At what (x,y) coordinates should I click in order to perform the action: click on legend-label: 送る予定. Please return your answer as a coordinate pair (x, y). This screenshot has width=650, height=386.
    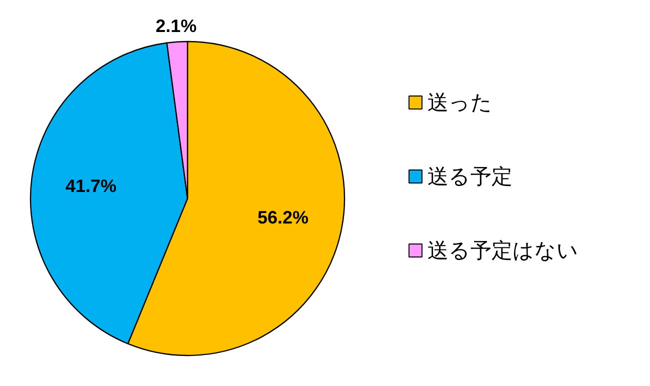
    Looking at the image, I should click on (470, 176).